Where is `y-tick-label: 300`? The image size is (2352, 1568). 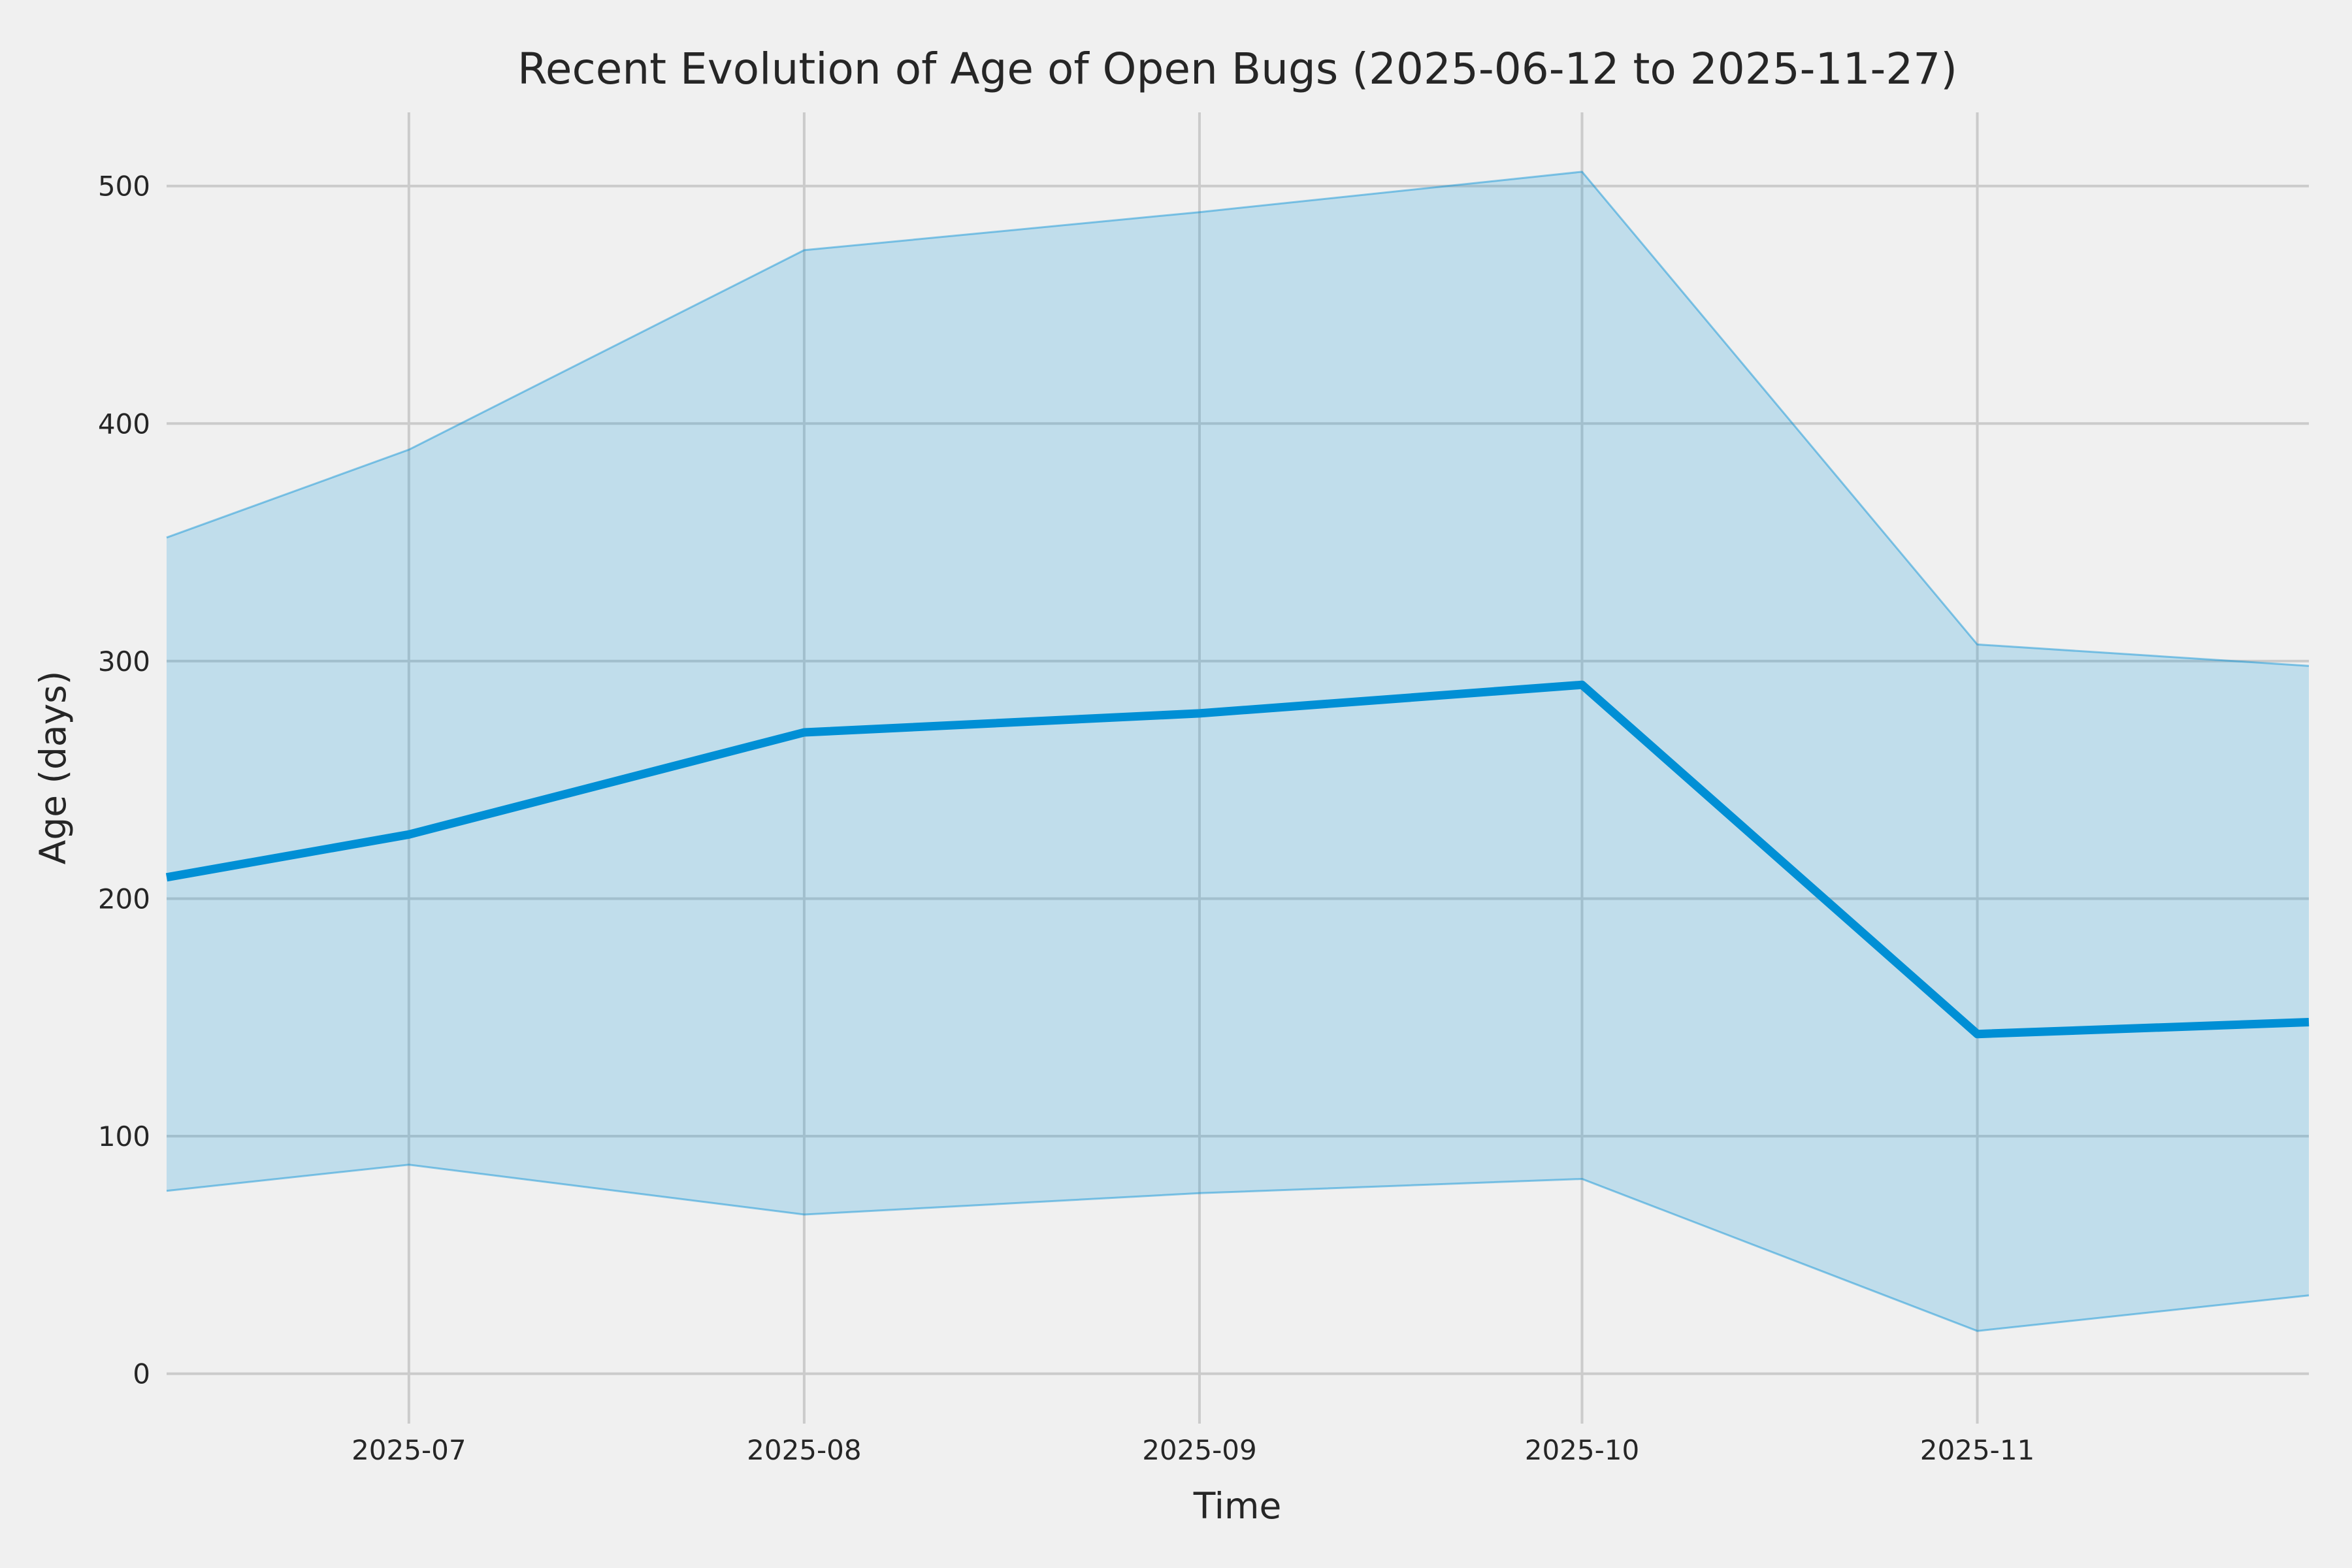 y-tick-label: 300 is located at coordinates (124, 661).